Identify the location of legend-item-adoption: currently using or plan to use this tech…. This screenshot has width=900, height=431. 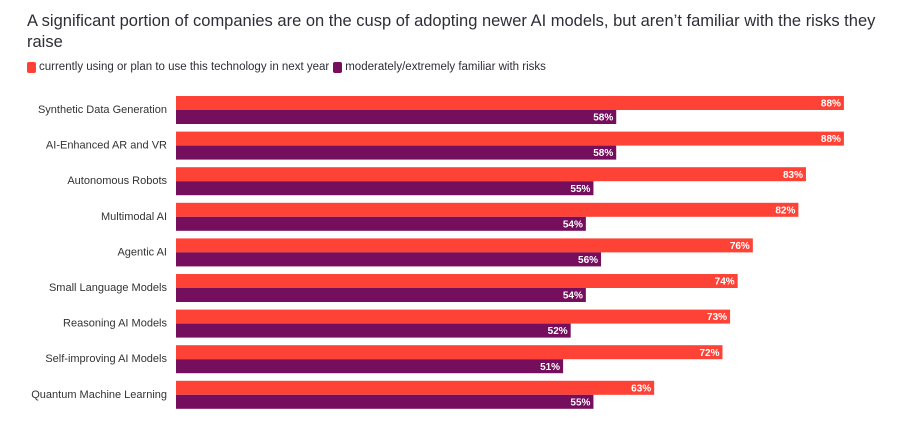
(178, 67).